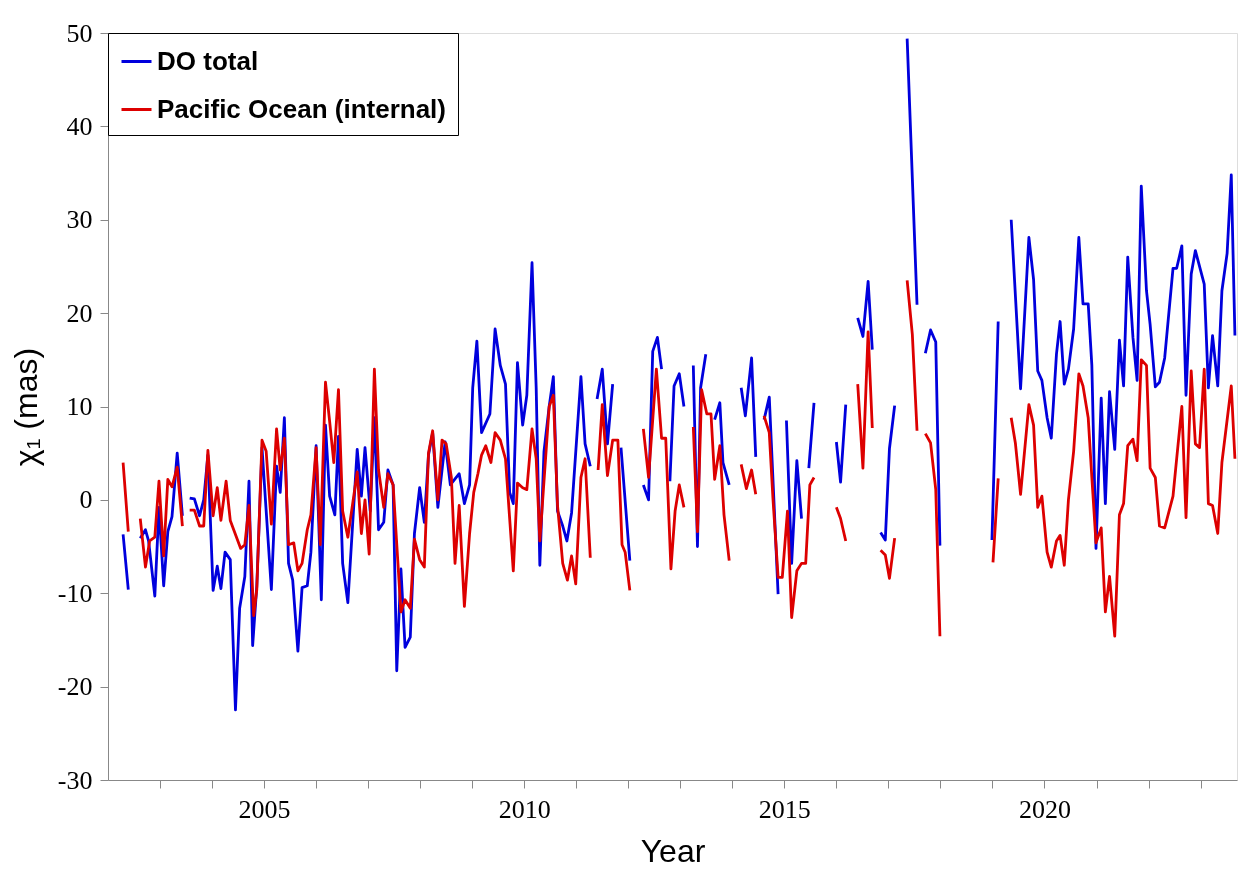  What do you see at coordinates (264, 809) in the screenshot?
I see `x-tick-label: 2005` at bounding box center [264, 809].